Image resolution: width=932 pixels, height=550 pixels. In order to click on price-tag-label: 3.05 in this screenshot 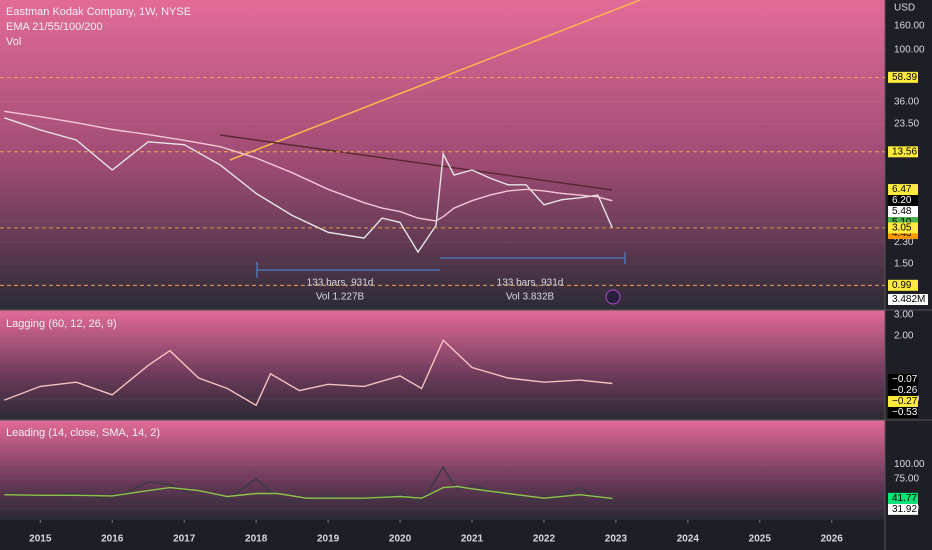, I will do `click(902, 228)`.